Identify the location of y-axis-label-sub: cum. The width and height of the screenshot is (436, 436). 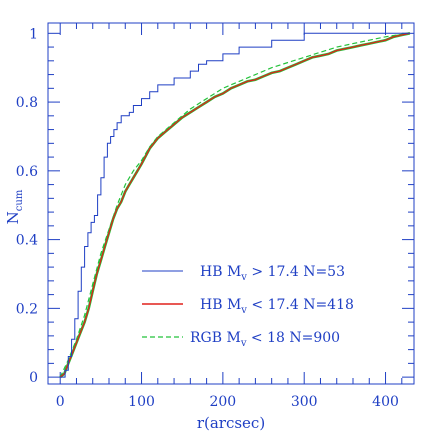
(19, 200).